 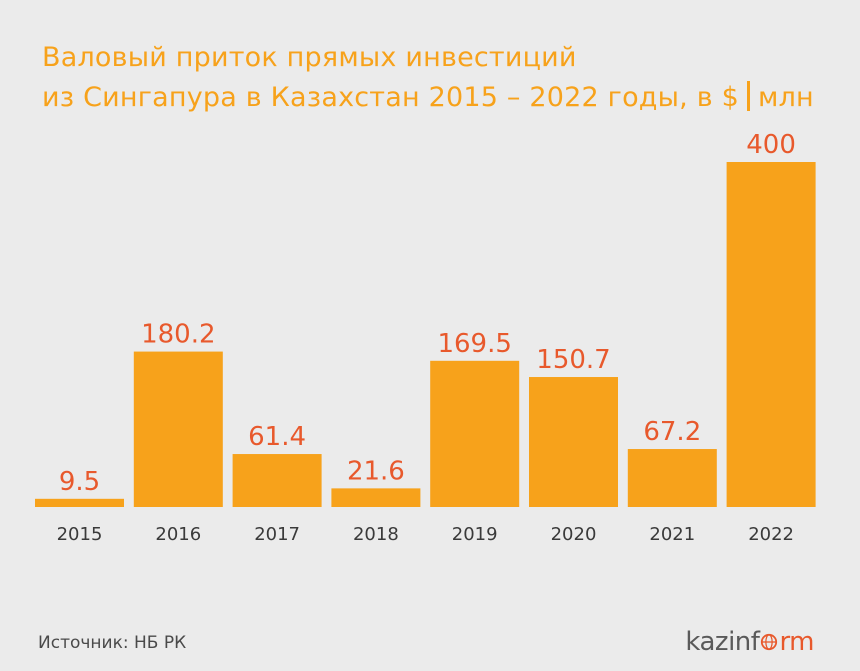 What do you see at coordinates (376, 471) in the screenshot?
I see `value-label-2018: 21.6` at bounding box center [376, 471].